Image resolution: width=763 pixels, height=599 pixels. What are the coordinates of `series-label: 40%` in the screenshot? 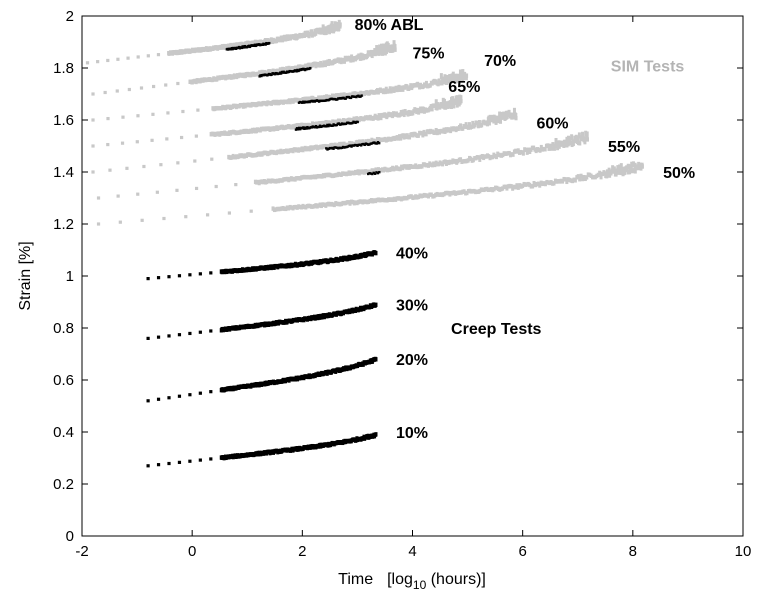 It's located at (412, 254).